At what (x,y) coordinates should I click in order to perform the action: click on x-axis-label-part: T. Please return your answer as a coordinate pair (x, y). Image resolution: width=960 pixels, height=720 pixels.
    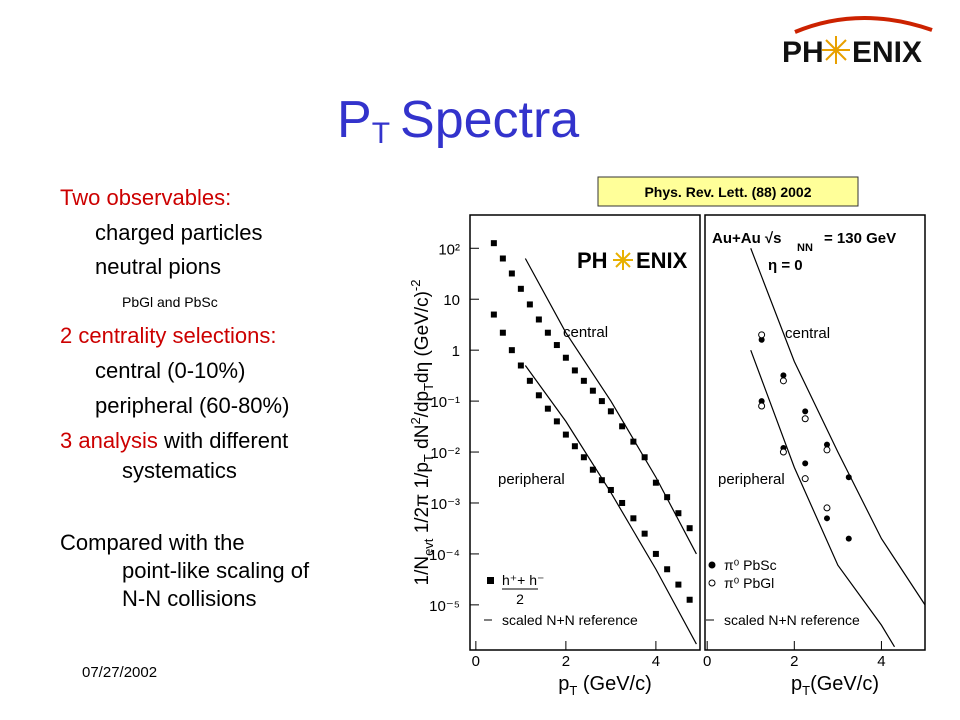
    Looking at the image, I should click on (573, 690).